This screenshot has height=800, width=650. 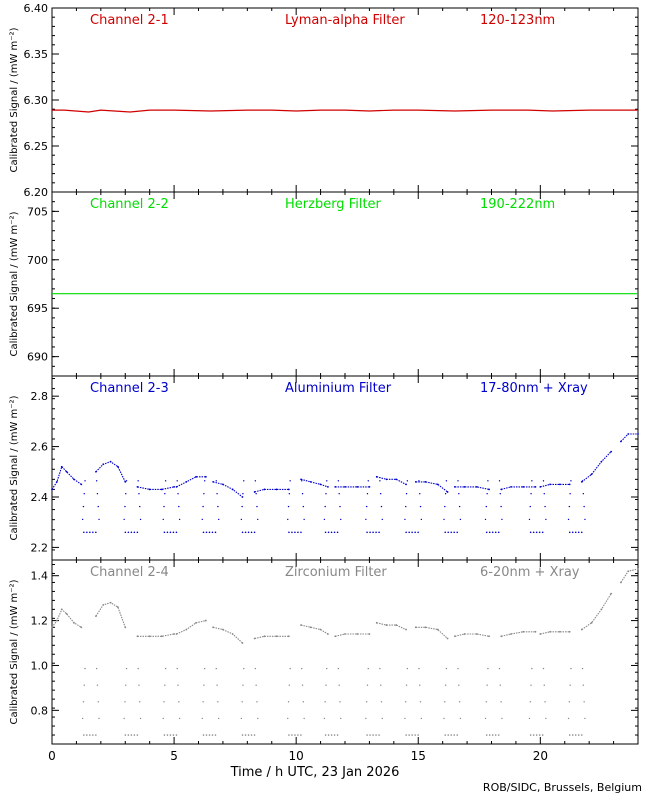 I want to click on panel-3-ytick-label: 2.8, so click(x=40, y=396).